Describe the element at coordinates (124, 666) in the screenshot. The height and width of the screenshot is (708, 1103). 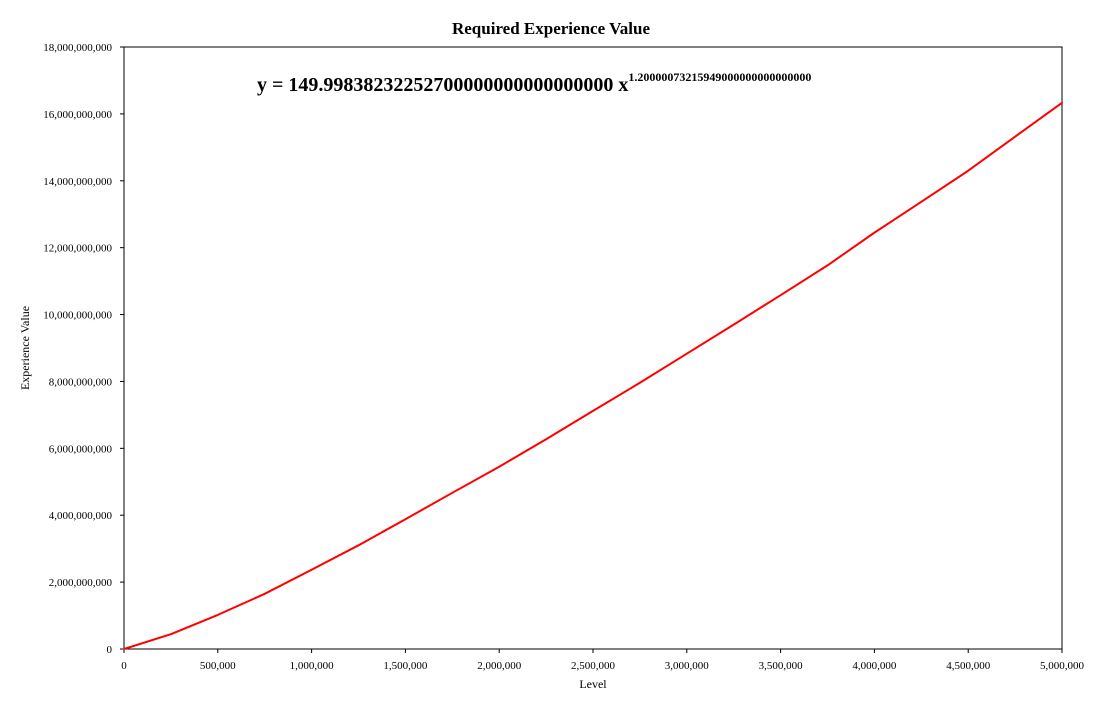
I see `x-tick-label: 0` at that location.